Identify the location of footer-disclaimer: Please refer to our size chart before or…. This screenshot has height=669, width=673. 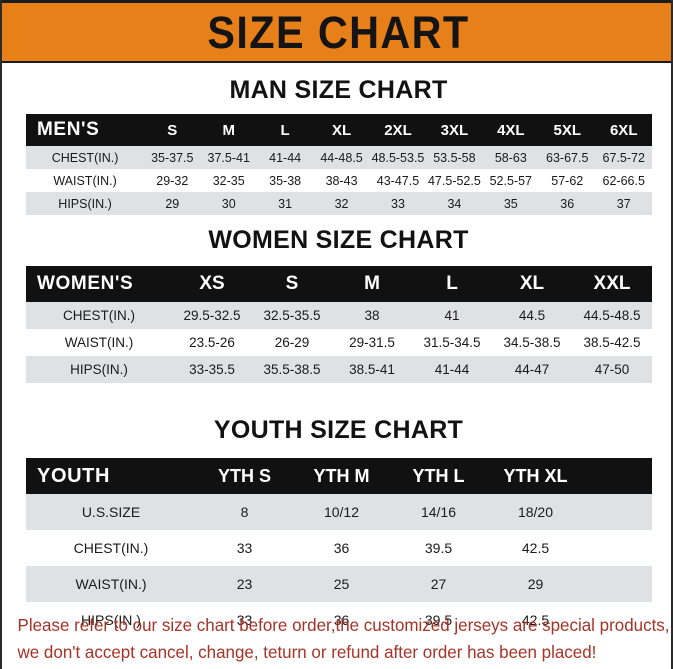
(336, 639).